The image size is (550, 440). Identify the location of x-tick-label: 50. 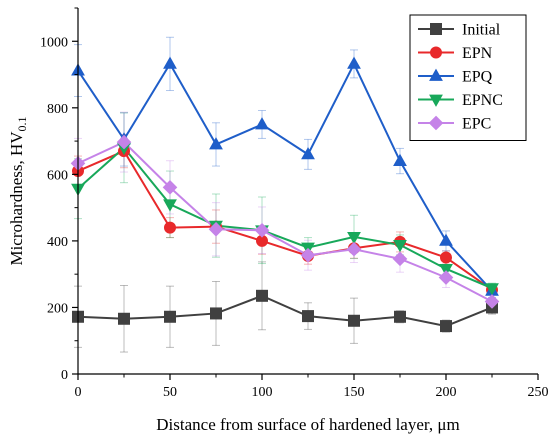
(170, 392).